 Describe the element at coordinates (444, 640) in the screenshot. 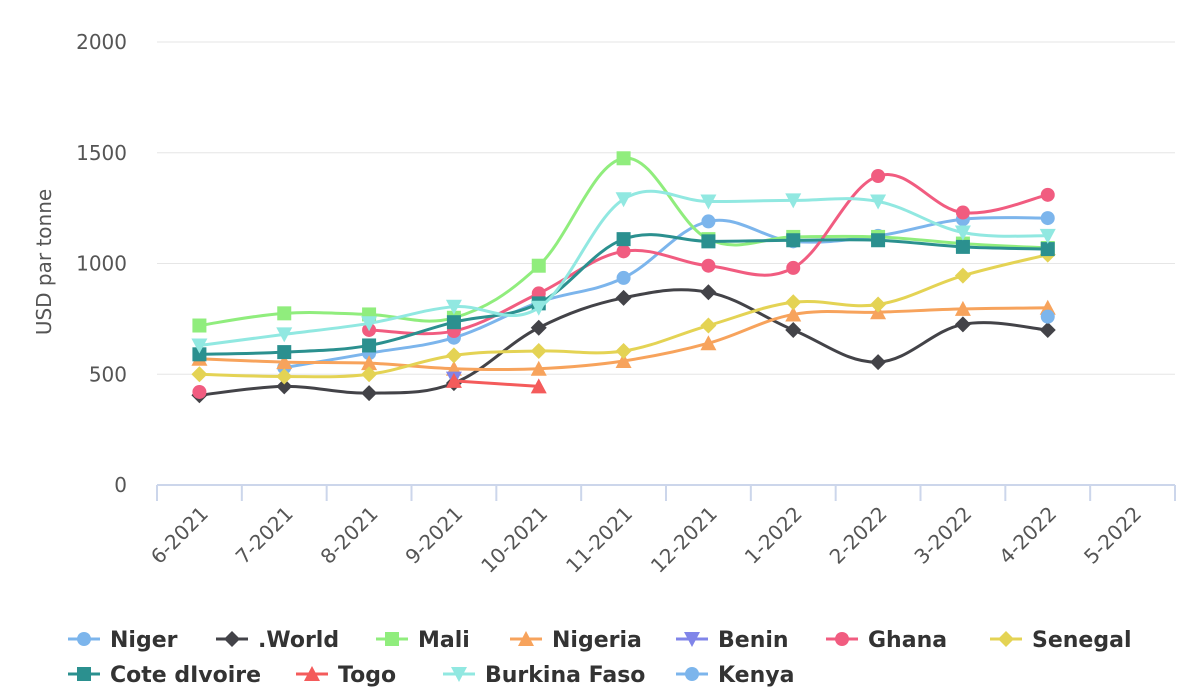

I see `legend-label: Mali` at that location.